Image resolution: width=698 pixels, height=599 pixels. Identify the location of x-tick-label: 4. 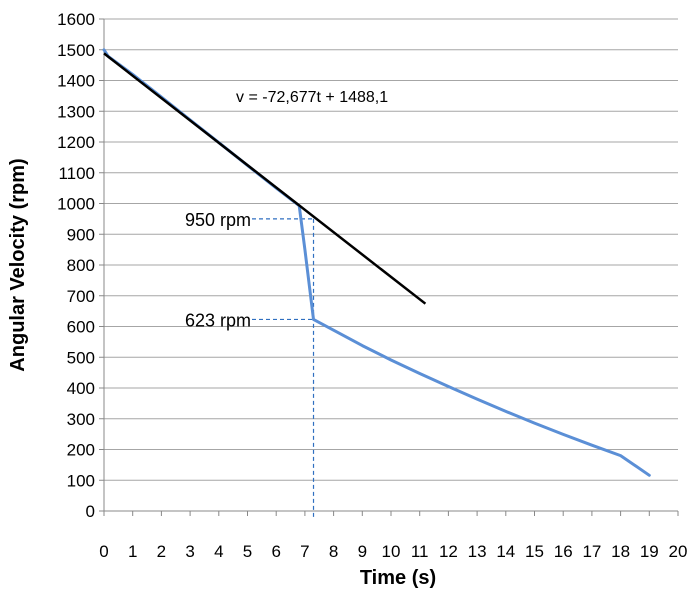
(218, 551).